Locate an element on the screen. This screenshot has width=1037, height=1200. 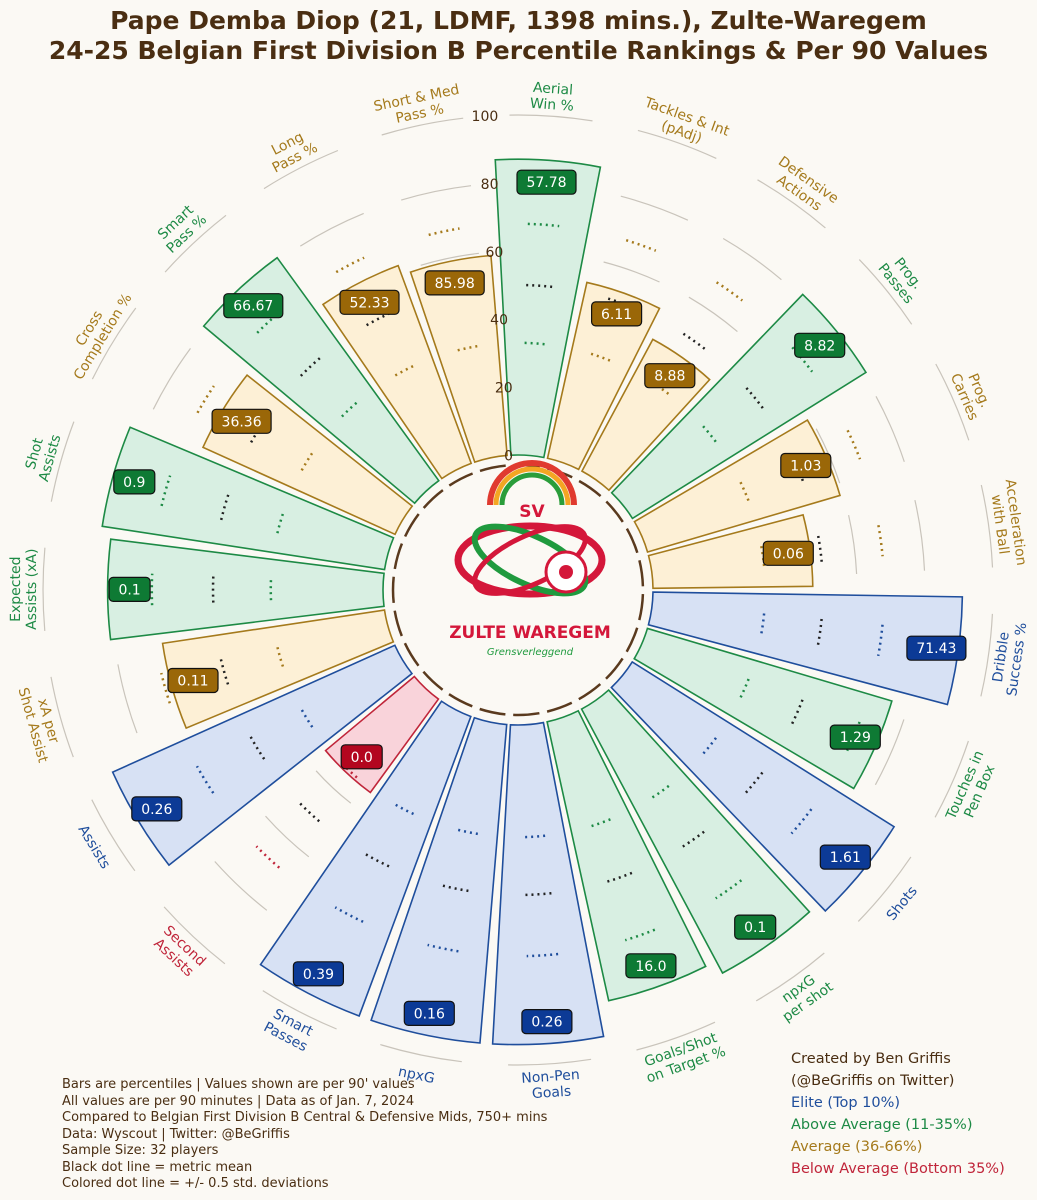
legend-elite: Elite (Top 10%) is located at coordinates (846, 1103).